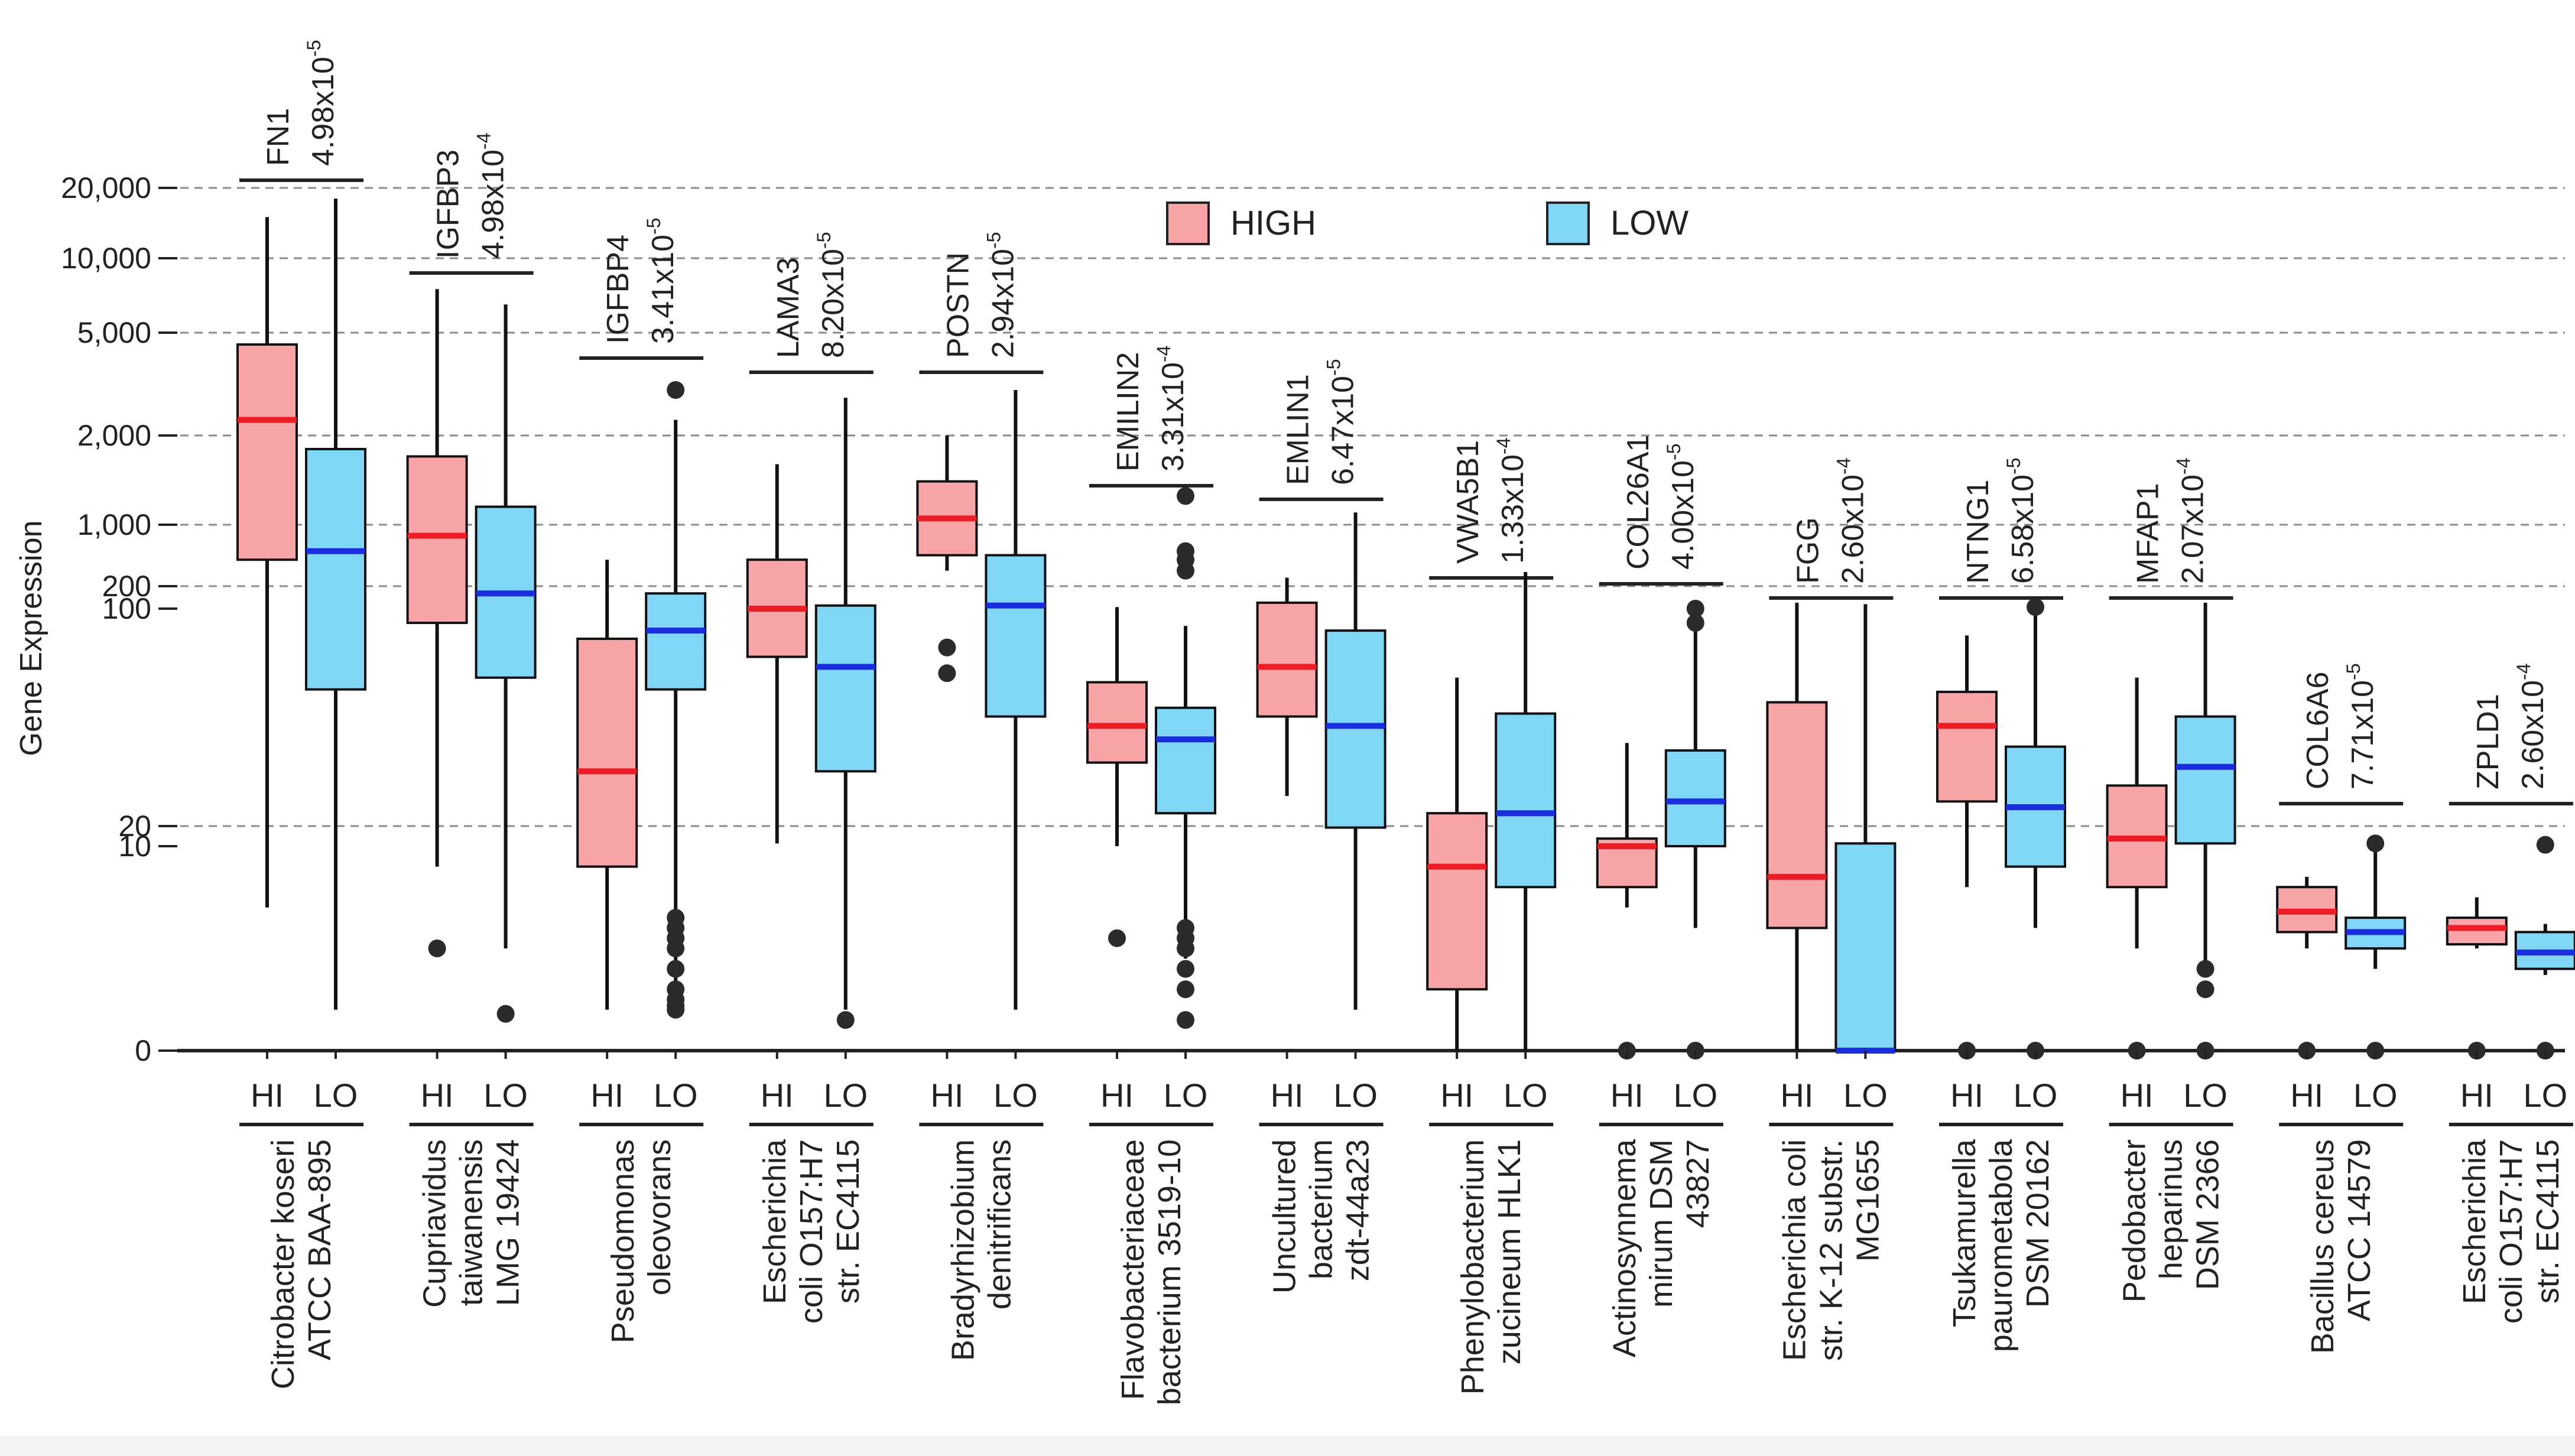  Describe the element at coordinates (1794, 1250) in the screenshot. I see `organism-label-line: Escherichia coli` at that location.